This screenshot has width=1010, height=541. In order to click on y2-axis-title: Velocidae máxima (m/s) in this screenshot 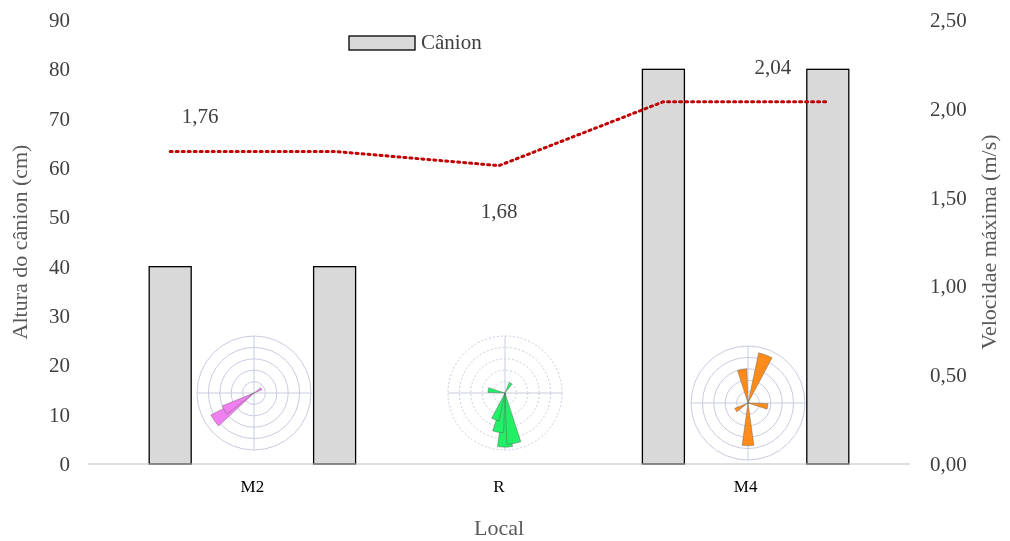, I will do `click(988, 242)`.